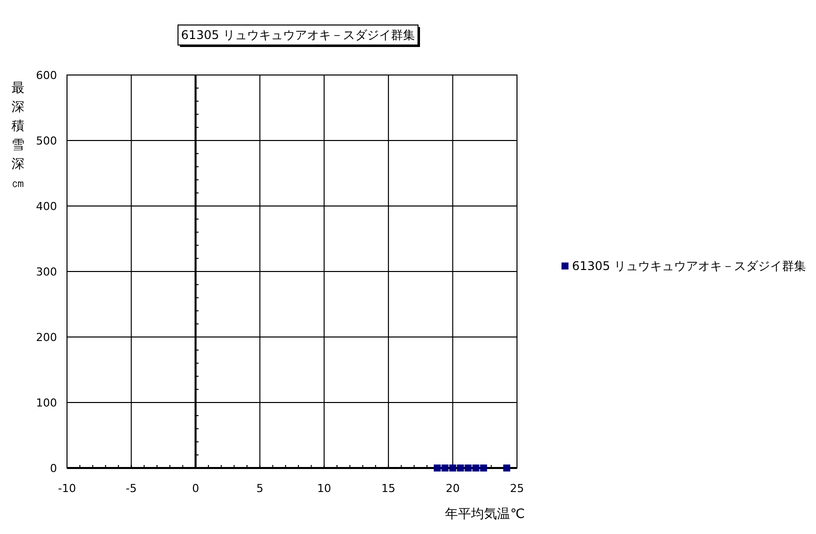 Image resolution: width=816 pixels, height=534 pixels. Describe the element at coordinates (689, 266) in the screenshot. I see `legend-label: 61305 リュウキュウアオキ－スダジイ群集` at that location.